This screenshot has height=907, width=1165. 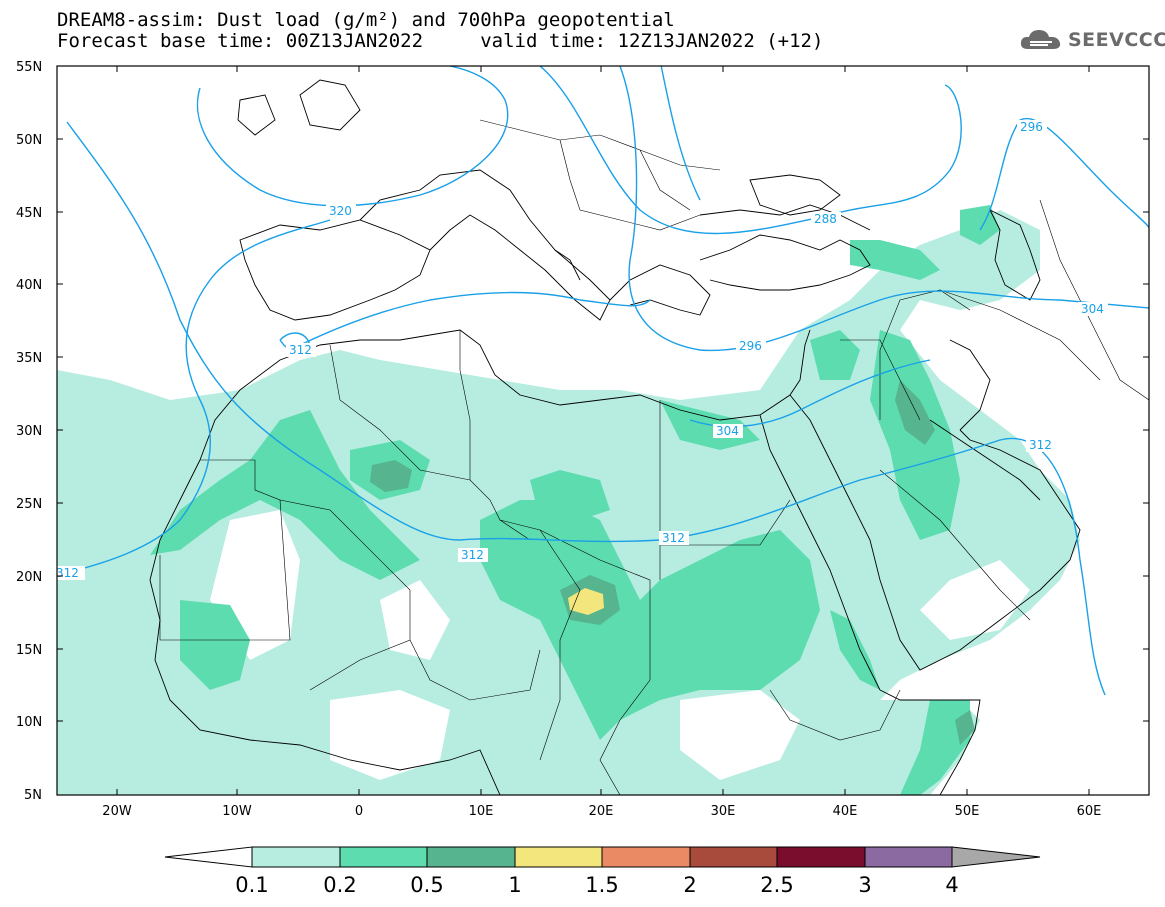 I want to click on colorbar-label: 2.5, so click(x=776, y=885).